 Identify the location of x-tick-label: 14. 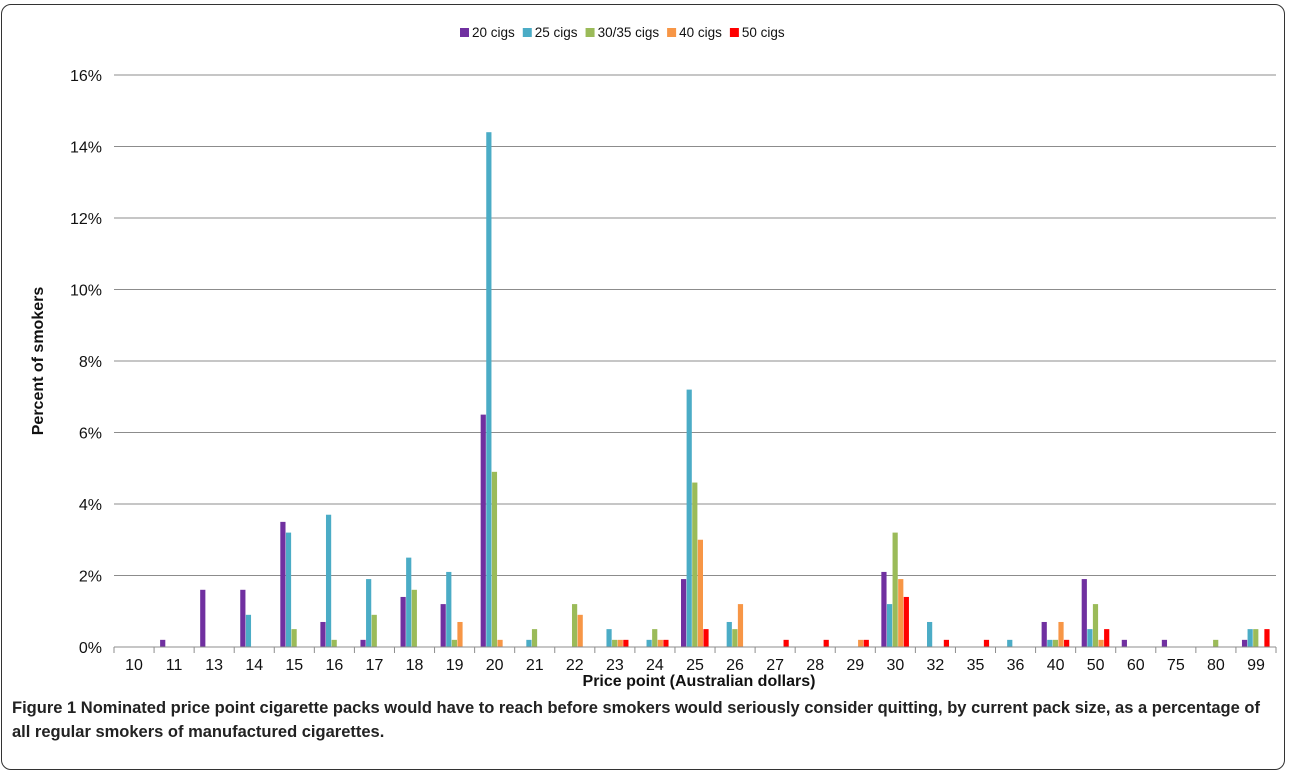
(254, 665).